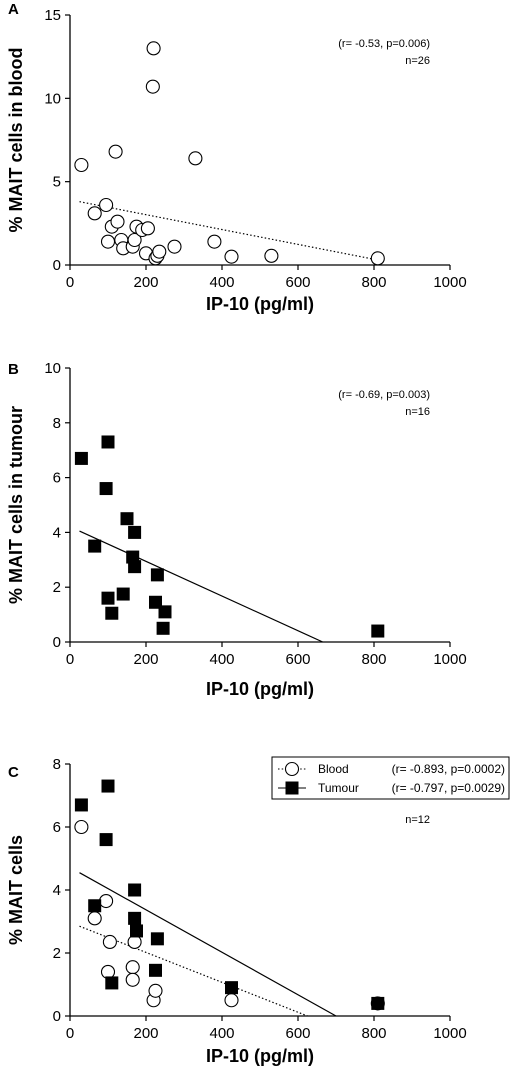 This screenshot has width=510, height=1088. What do you see at coordinates (13, 9) in the screenshot?
I see `panel-letter: A` at bounding box center [13, 9].